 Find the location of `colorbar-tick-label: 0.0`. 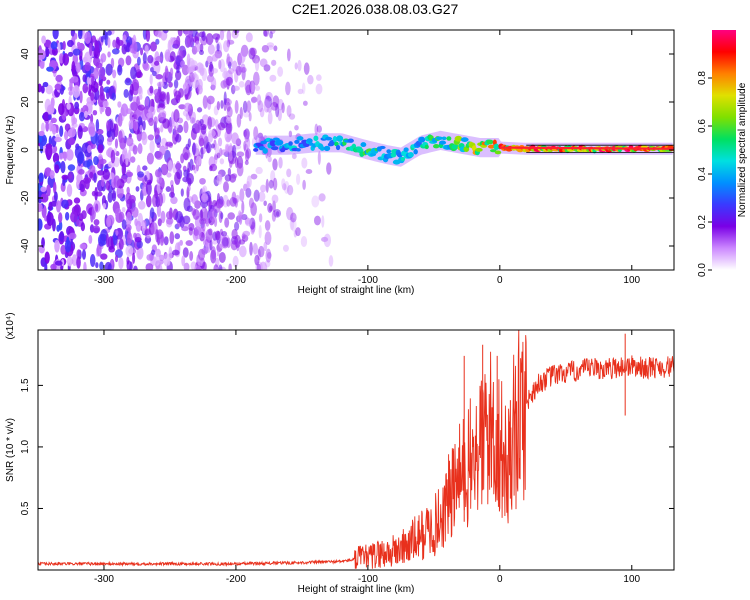

colorbar-tick-label: 0.0 is located at coordinates (702, 270).